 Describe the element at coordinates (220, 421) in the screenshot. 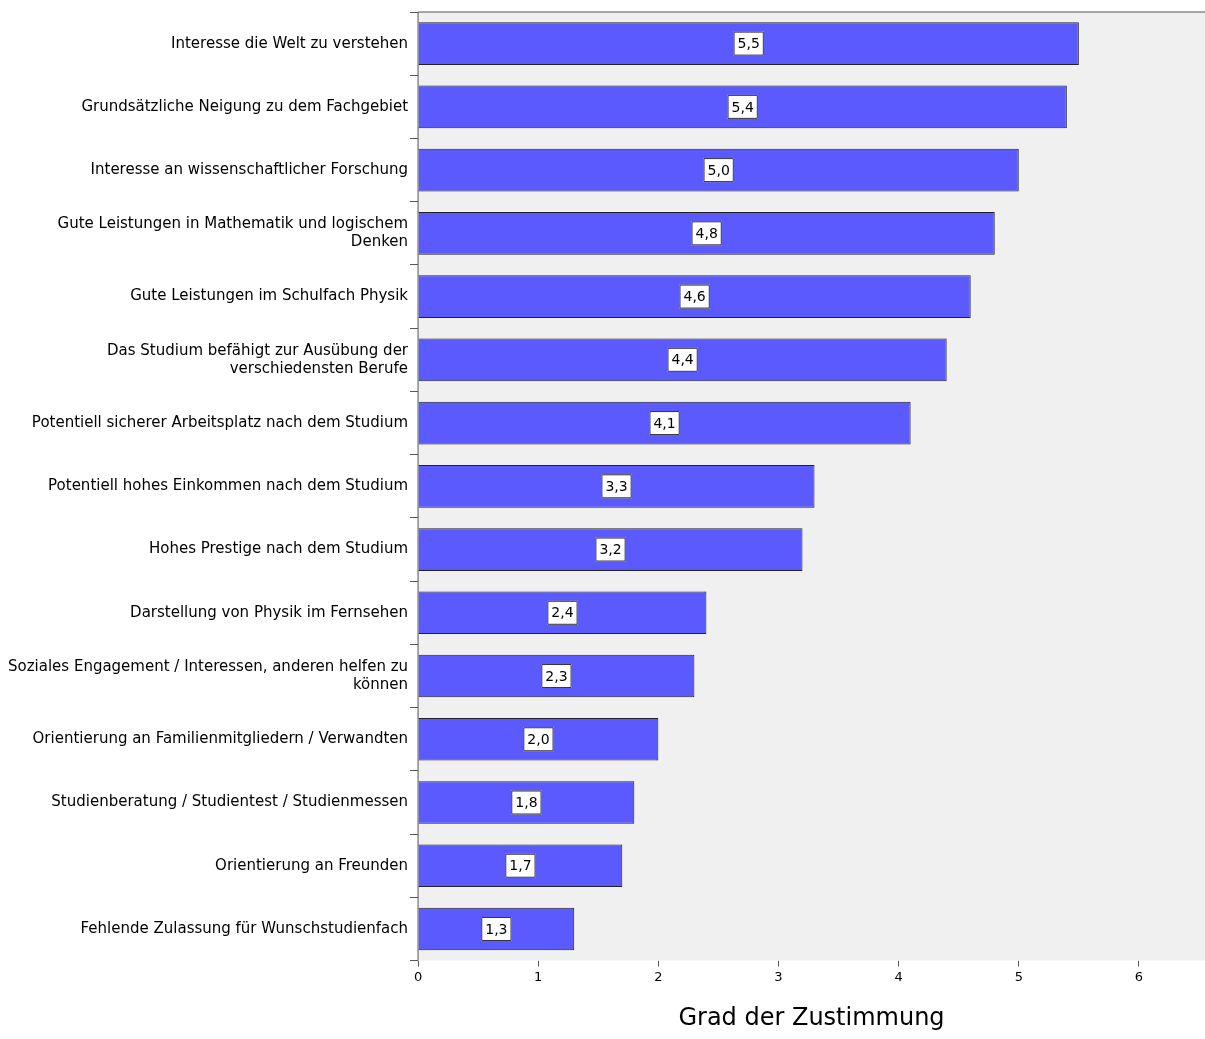

I see `y-tick-label: Potentiell sicherer Arbeitsplatz nach dem Studium` at that location.